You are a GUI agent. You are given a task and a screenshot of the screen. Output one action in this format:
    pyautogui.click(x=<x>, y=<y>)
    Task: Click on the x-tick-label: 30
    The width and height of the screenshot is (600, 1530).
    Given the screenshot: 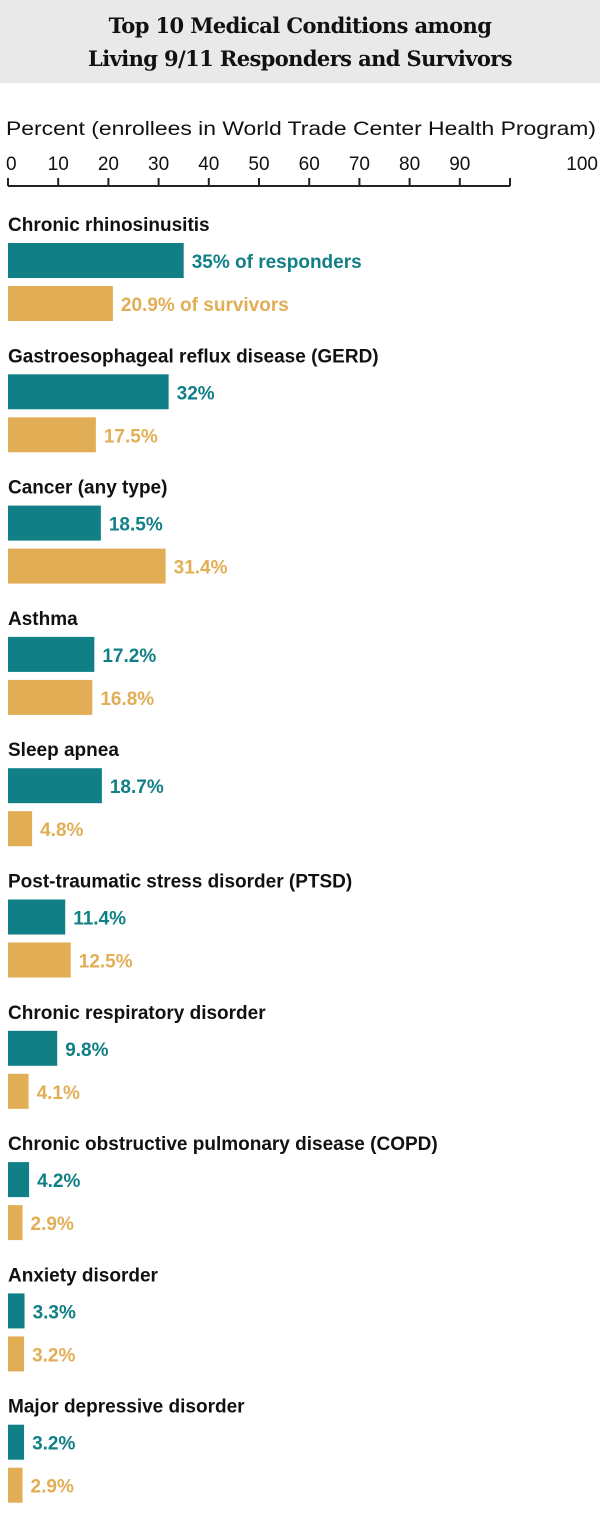 What is the action you would take?
    pyautogui.click(x=158, y=164)
    